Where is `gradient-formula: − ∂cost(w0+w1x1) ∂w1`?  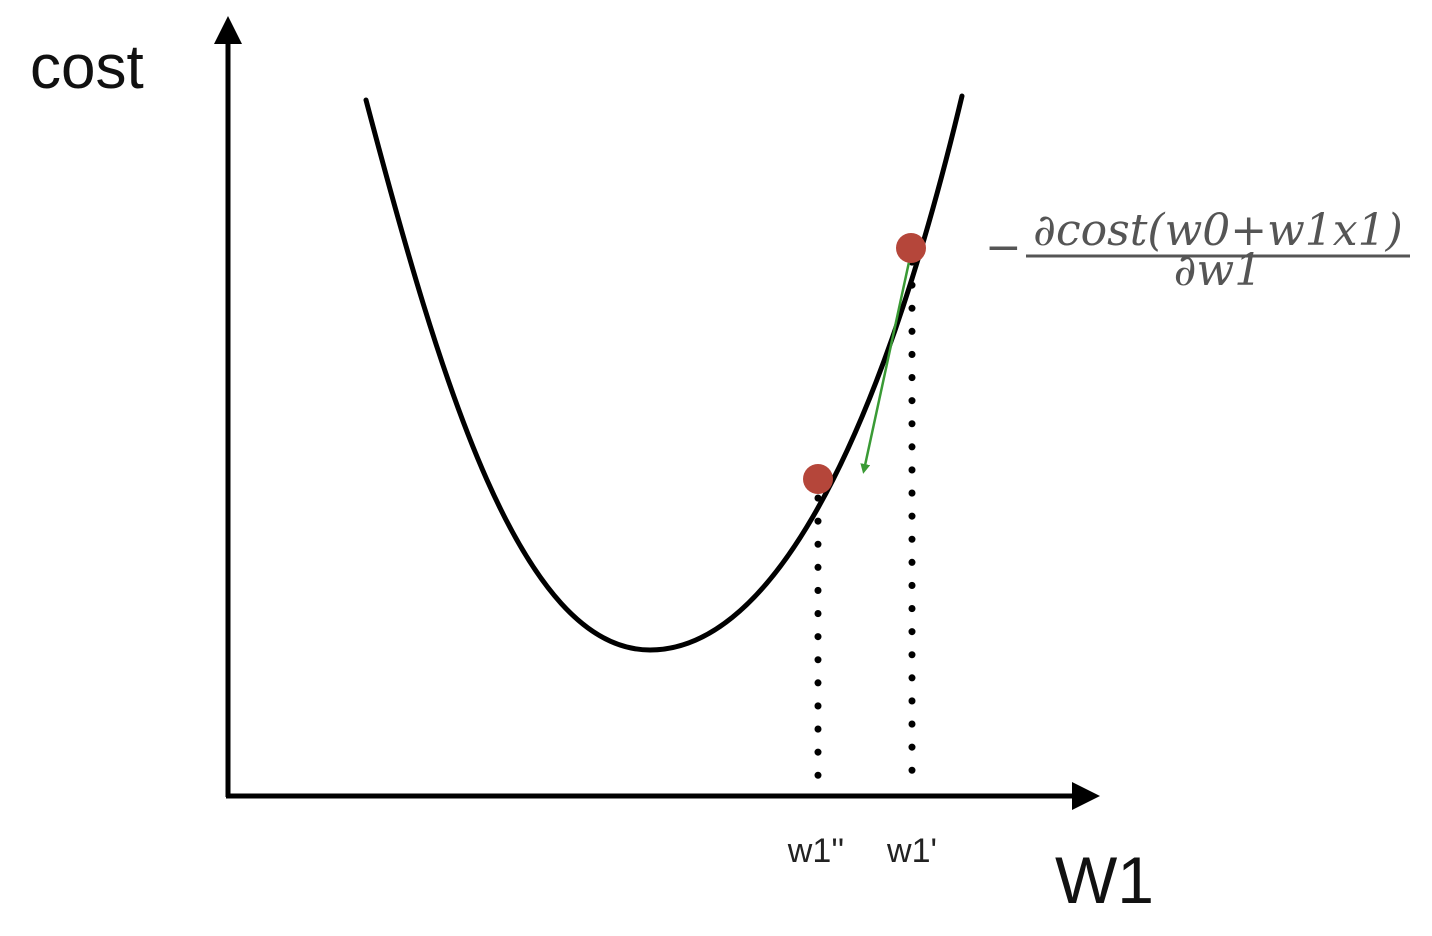 gradient-formula: − ∂cost(w0+w1x1) ∂w1 is located at coordinates (1197, 250).